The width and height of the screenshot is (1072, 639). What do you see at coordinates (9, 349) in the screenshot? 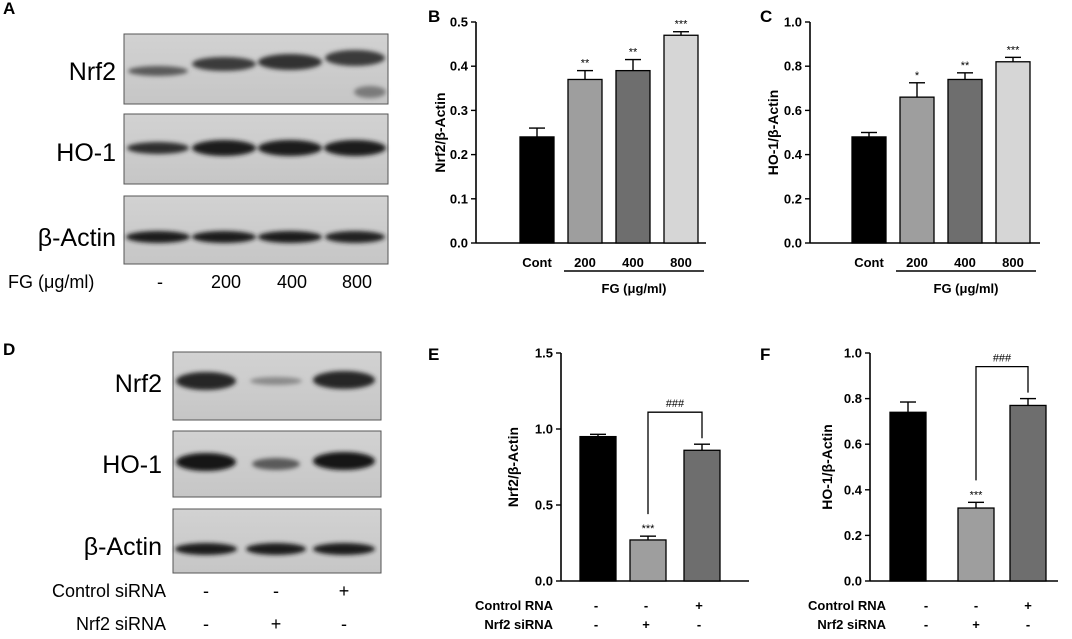
I see `panel-letter-d: D` at bounding box center [9, 349].